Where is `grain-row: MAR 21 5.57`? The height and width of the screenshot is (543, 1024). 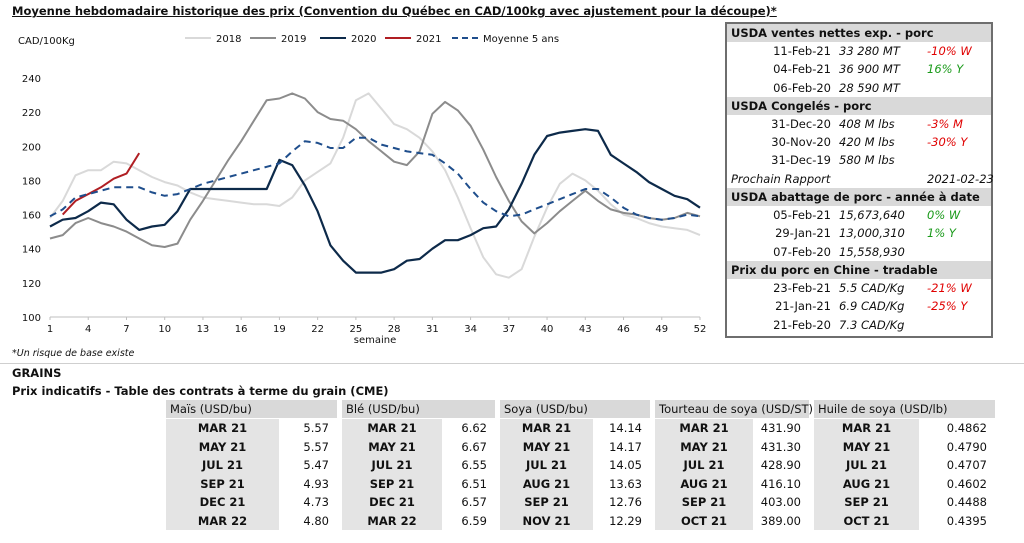
grain-row: MAR 21 5.57 is located at coordinates (251, 428).